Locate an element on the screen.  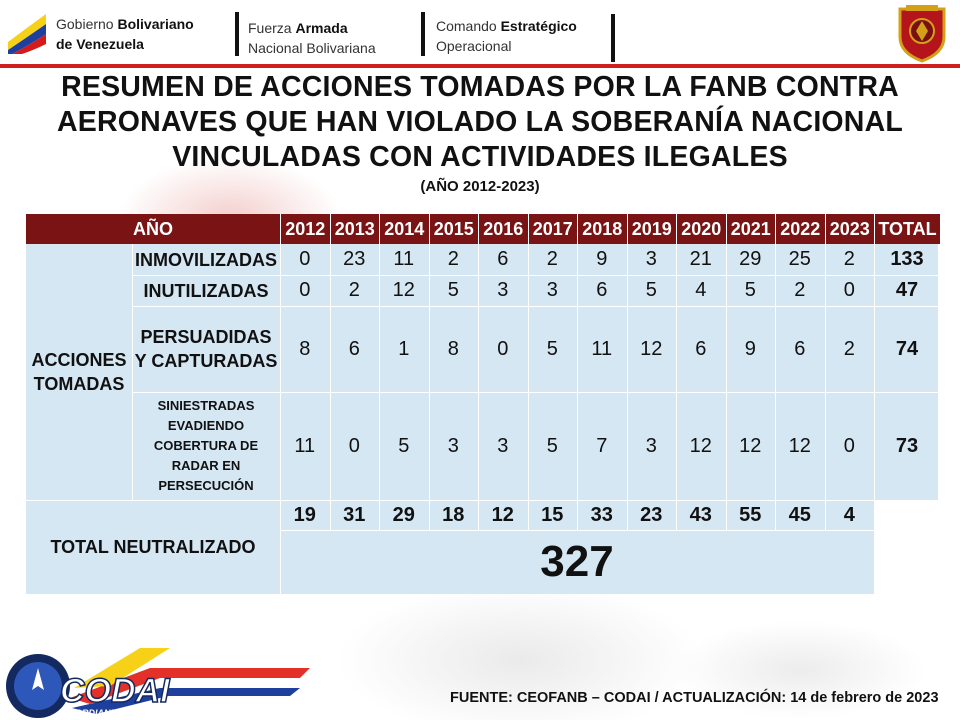
codai-logo-text: CODAI is located at coordinates (115, 691).